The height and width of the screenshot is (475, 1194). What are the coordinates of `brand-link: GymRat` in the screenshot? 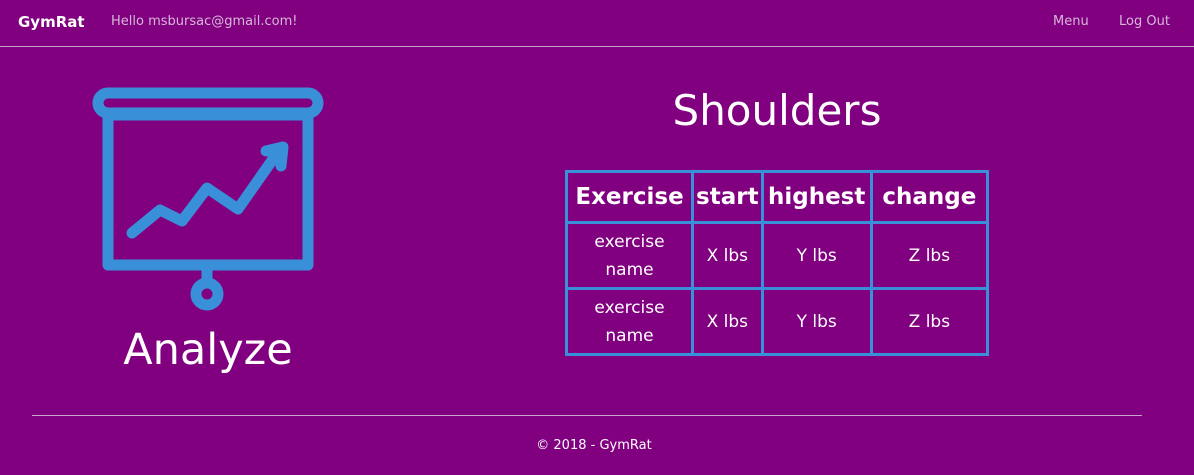 It's located at (51, 22).